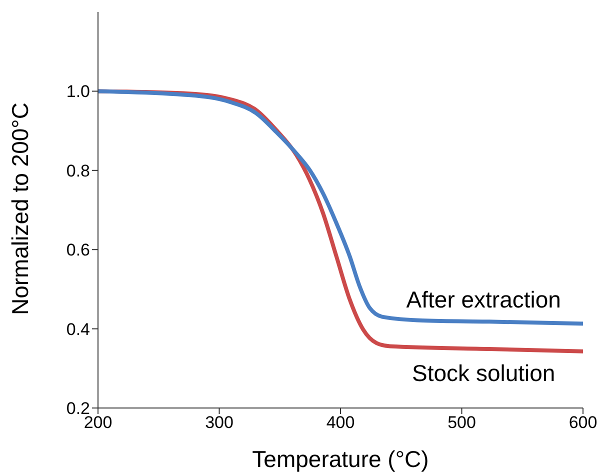  Describe the element at coordinates (219, 422) in the screenshot. I see `x-tick-label: 300` at that location.